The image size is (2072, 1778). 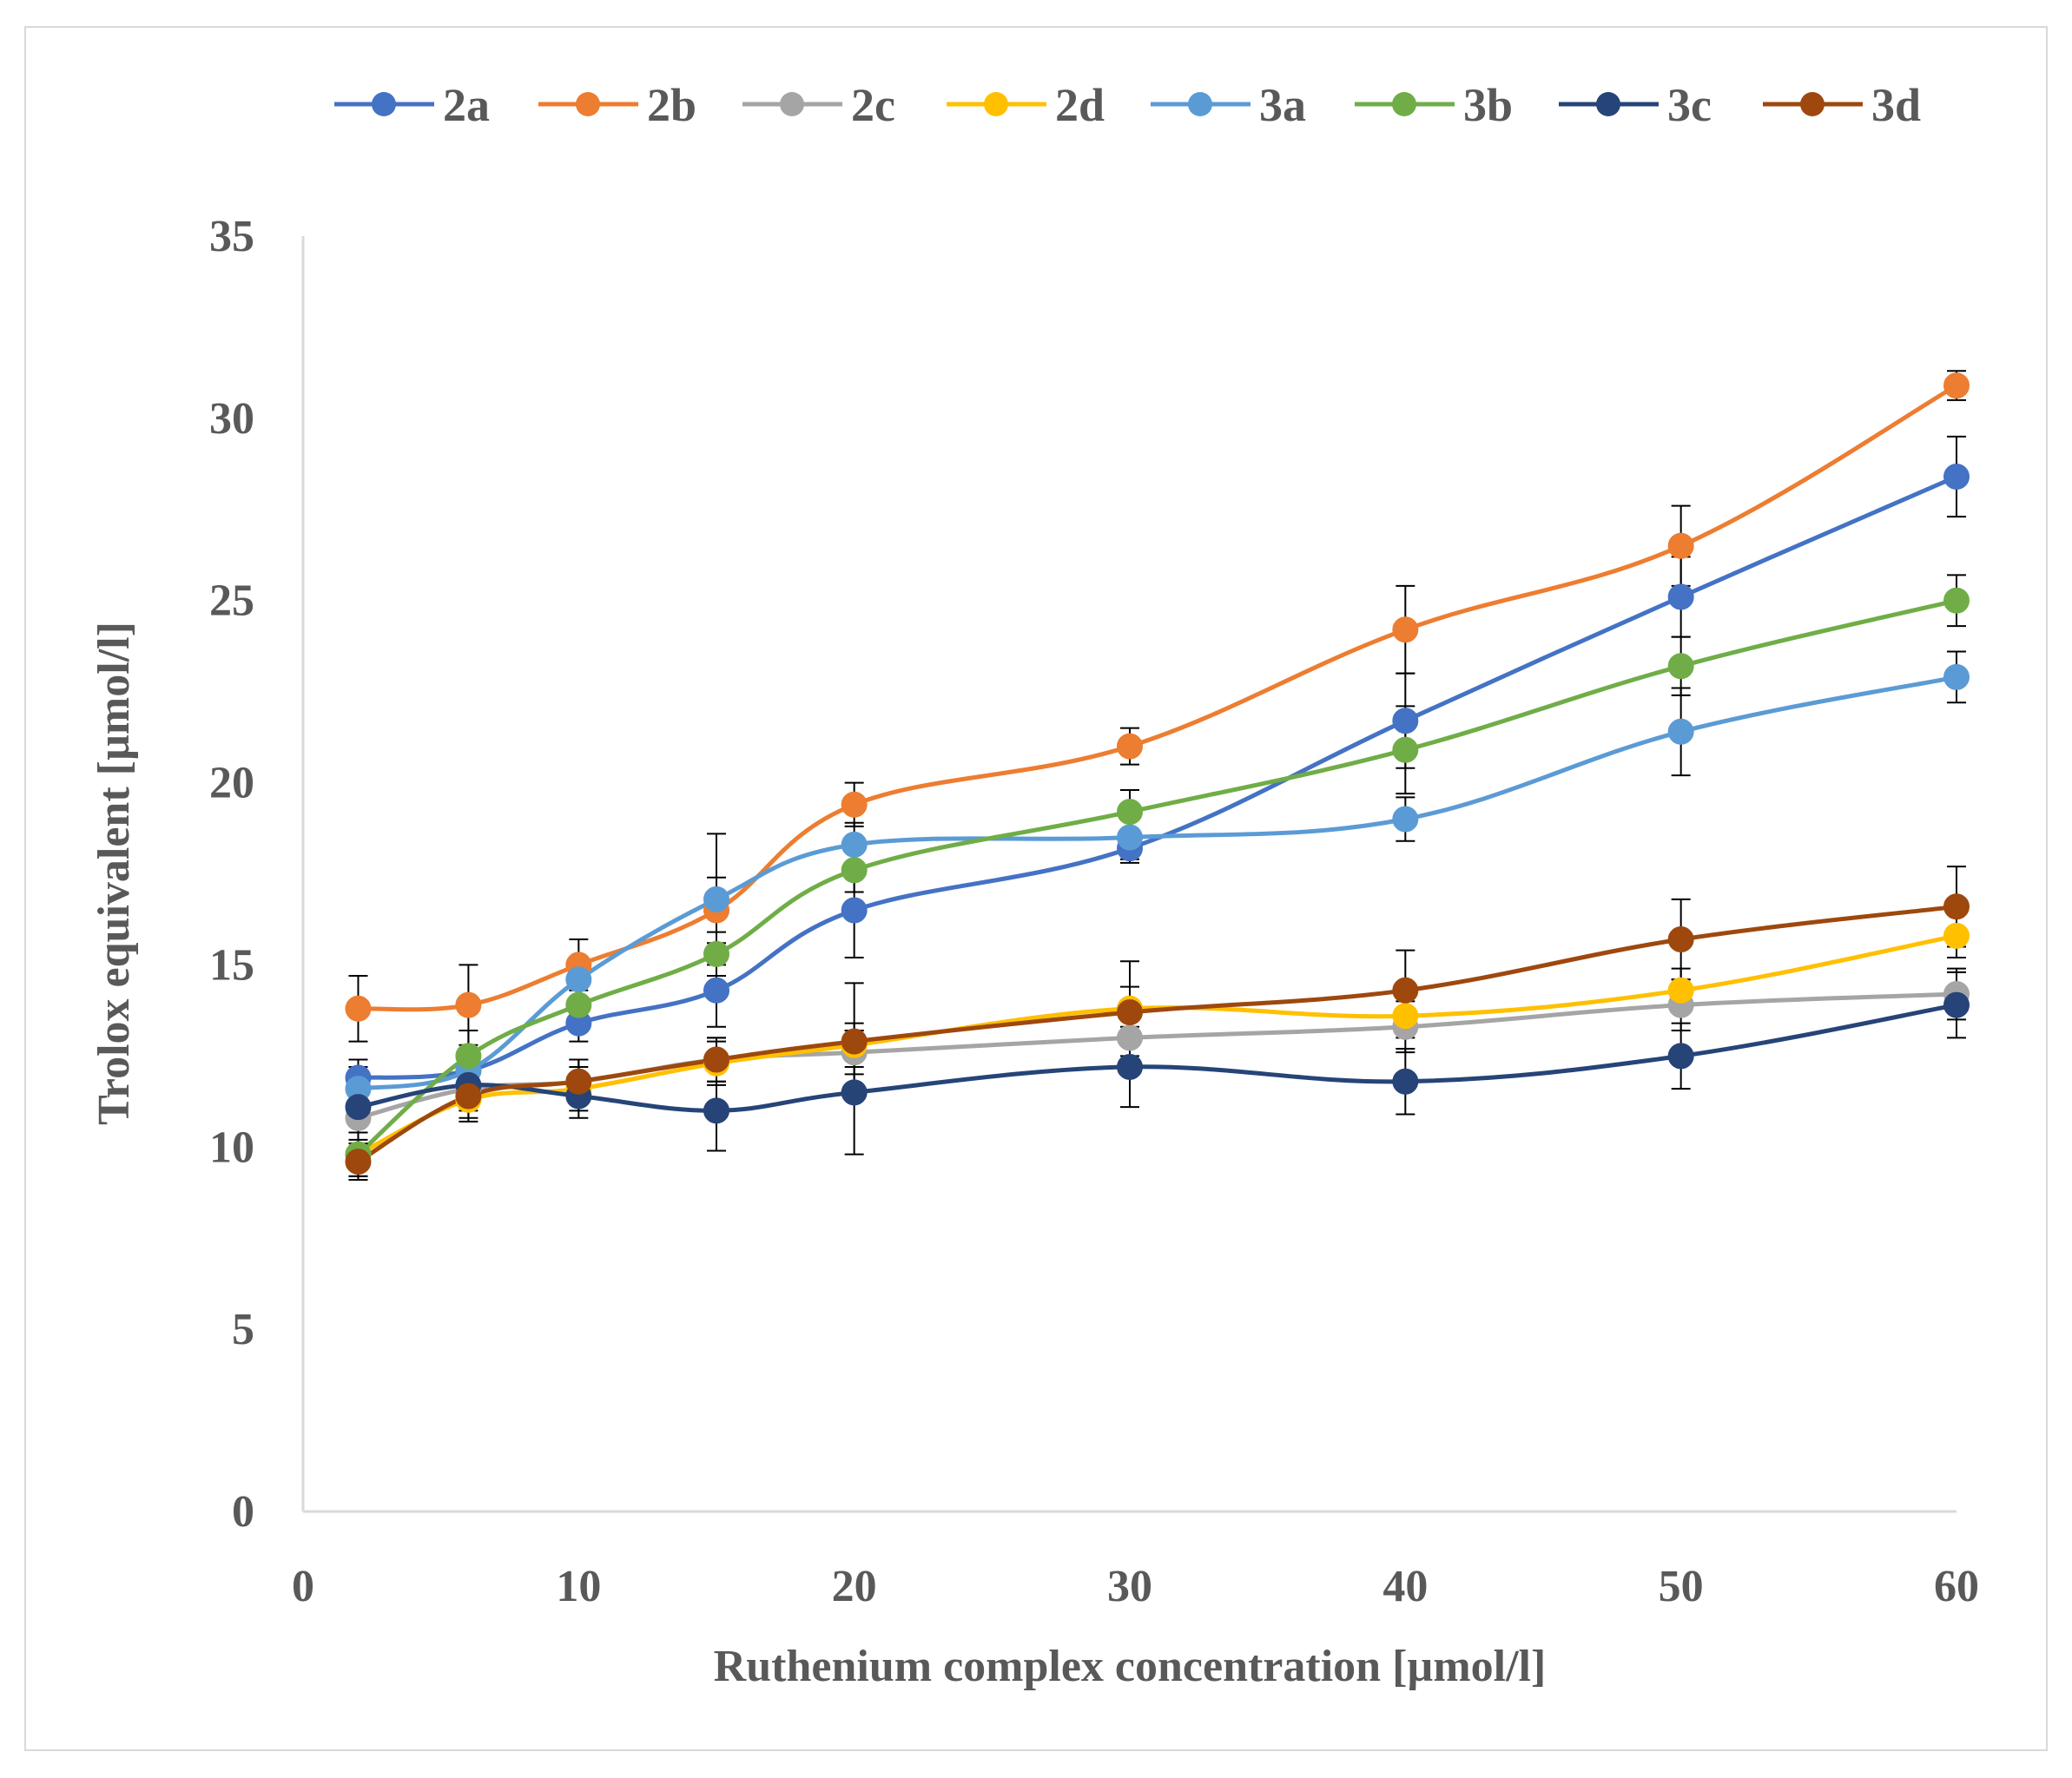 I want to click on x-tick-label: 20, so click(x=855, y=1587).